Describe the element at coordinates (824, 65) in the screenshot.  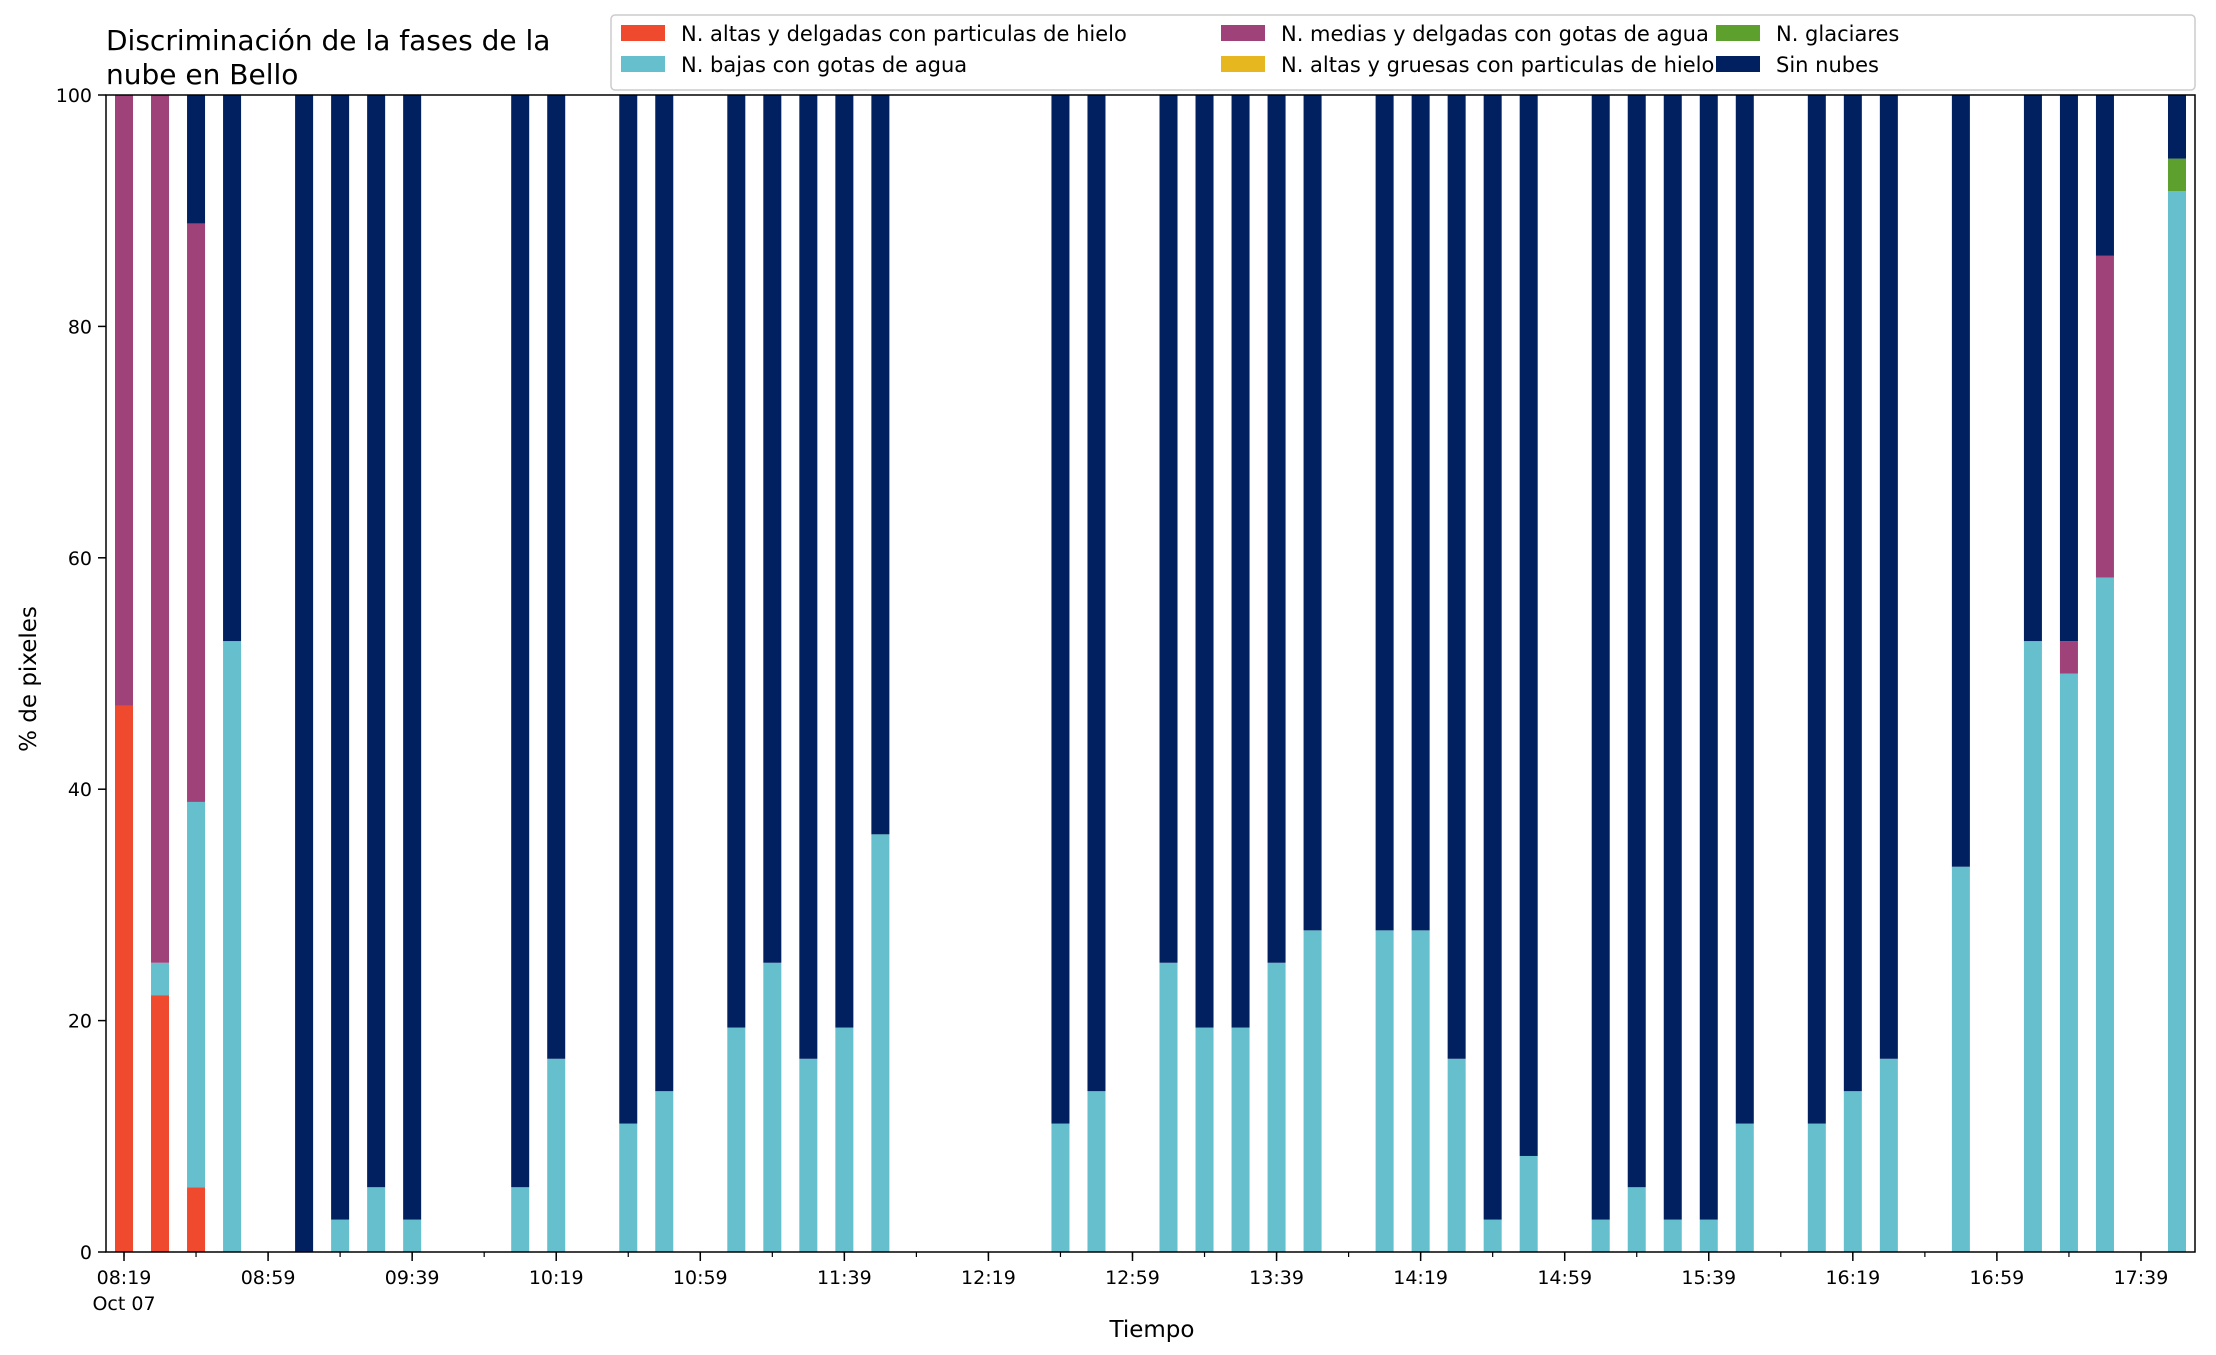
I see `legend-label-2: N. bajas con gotas de agua` at that location.